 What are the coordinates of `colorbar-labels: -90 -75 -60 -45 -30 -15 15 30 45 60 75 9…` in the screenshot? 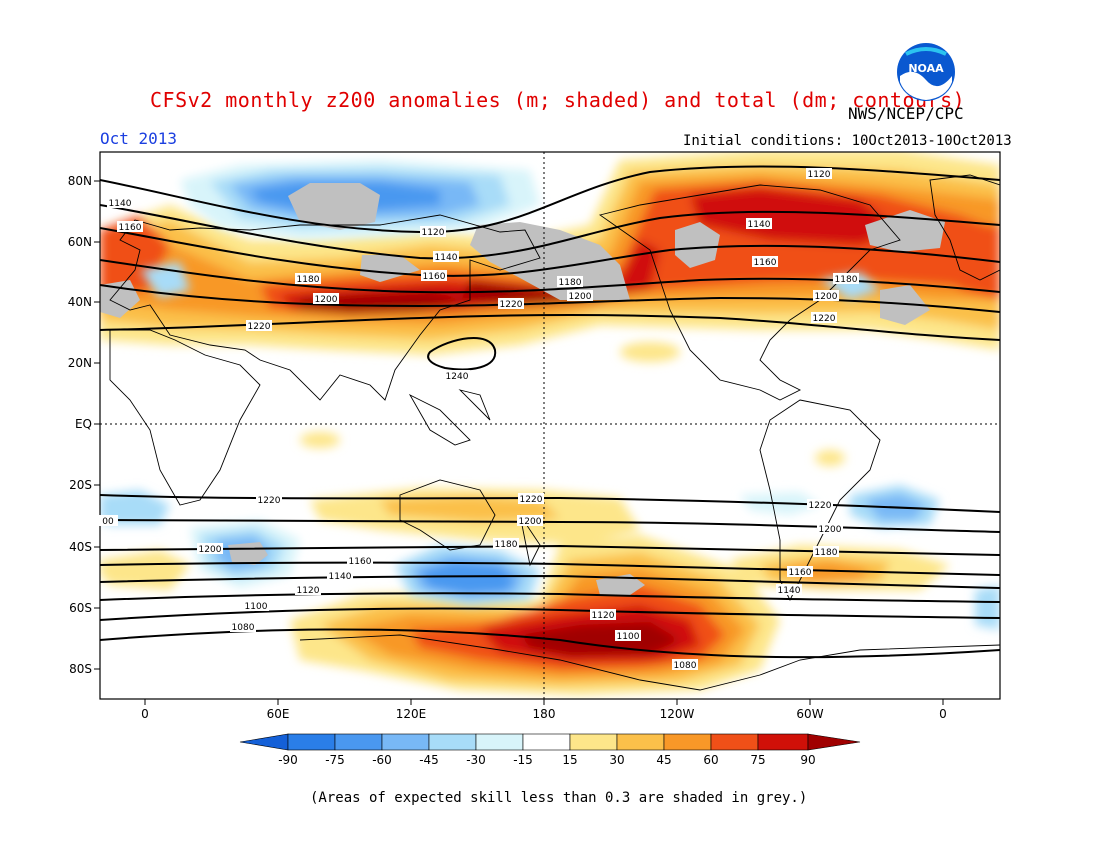 It's located at (546, 760).